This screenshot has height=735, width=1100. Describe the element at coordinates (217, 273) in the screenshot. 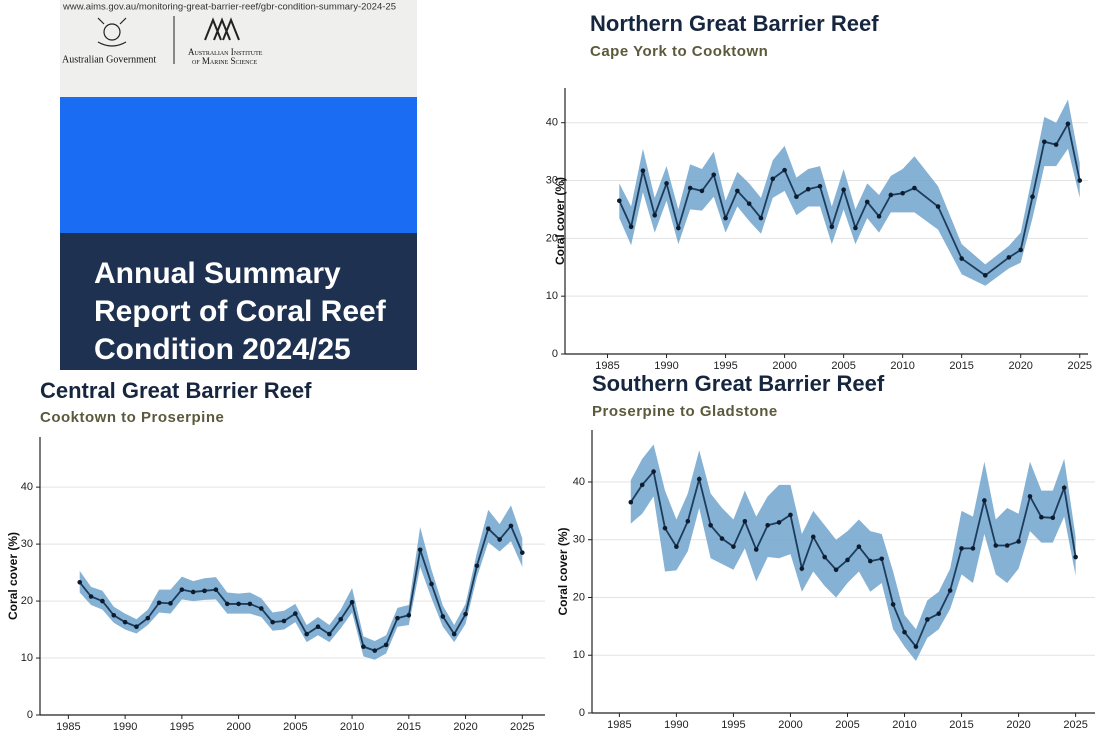

I see `cover-title: Annual Summary` at that location.